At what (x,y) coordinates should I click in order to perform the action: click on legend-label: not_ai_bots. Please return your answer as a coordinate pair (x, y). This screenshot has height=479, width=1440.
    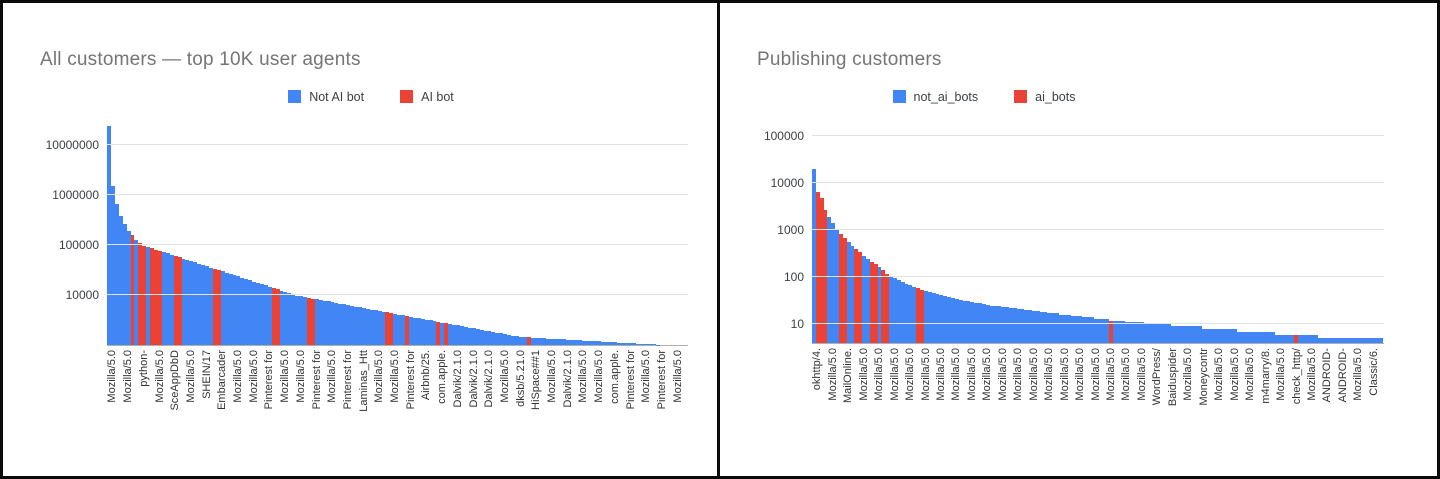
    Looking at the image, I should click on (946, 96).